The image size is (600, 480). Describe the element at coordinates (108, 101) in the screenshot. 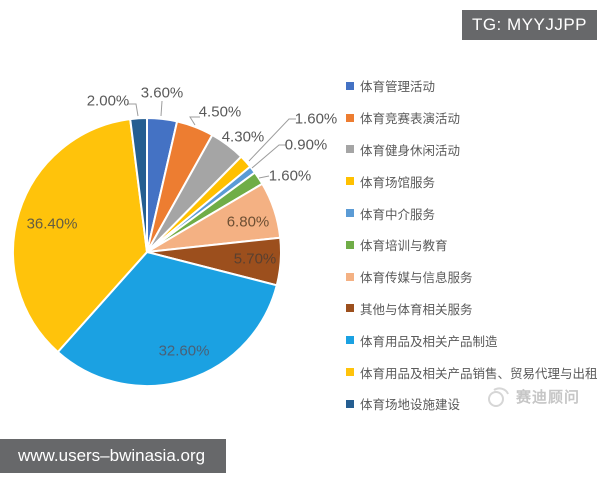

I see `slice-label-11: 2.00%` at that location.